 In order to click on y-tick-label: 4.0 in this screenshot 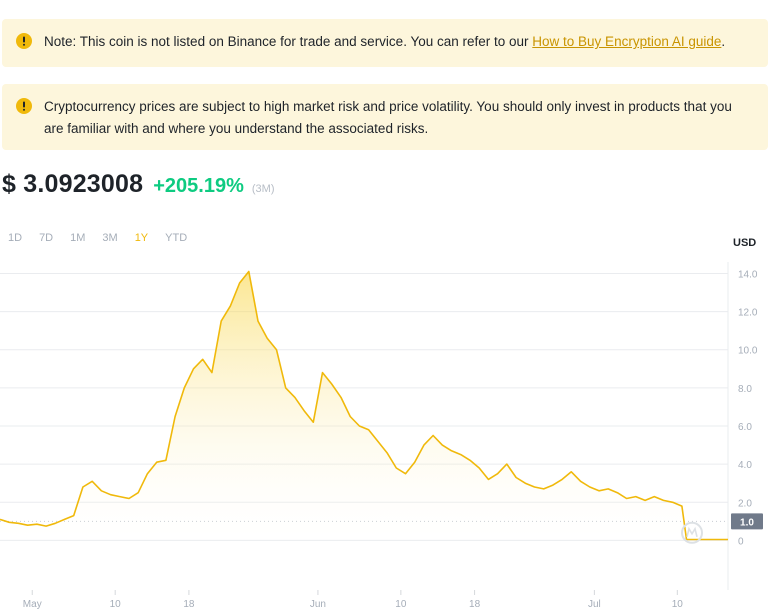, I will do `click(745, 465)`.